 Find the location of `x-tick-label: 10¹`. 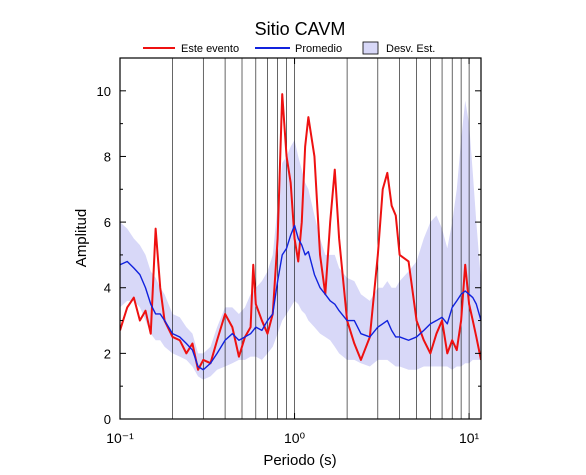

x-tick-label: 10¹ is located at coordinates (469, 438).